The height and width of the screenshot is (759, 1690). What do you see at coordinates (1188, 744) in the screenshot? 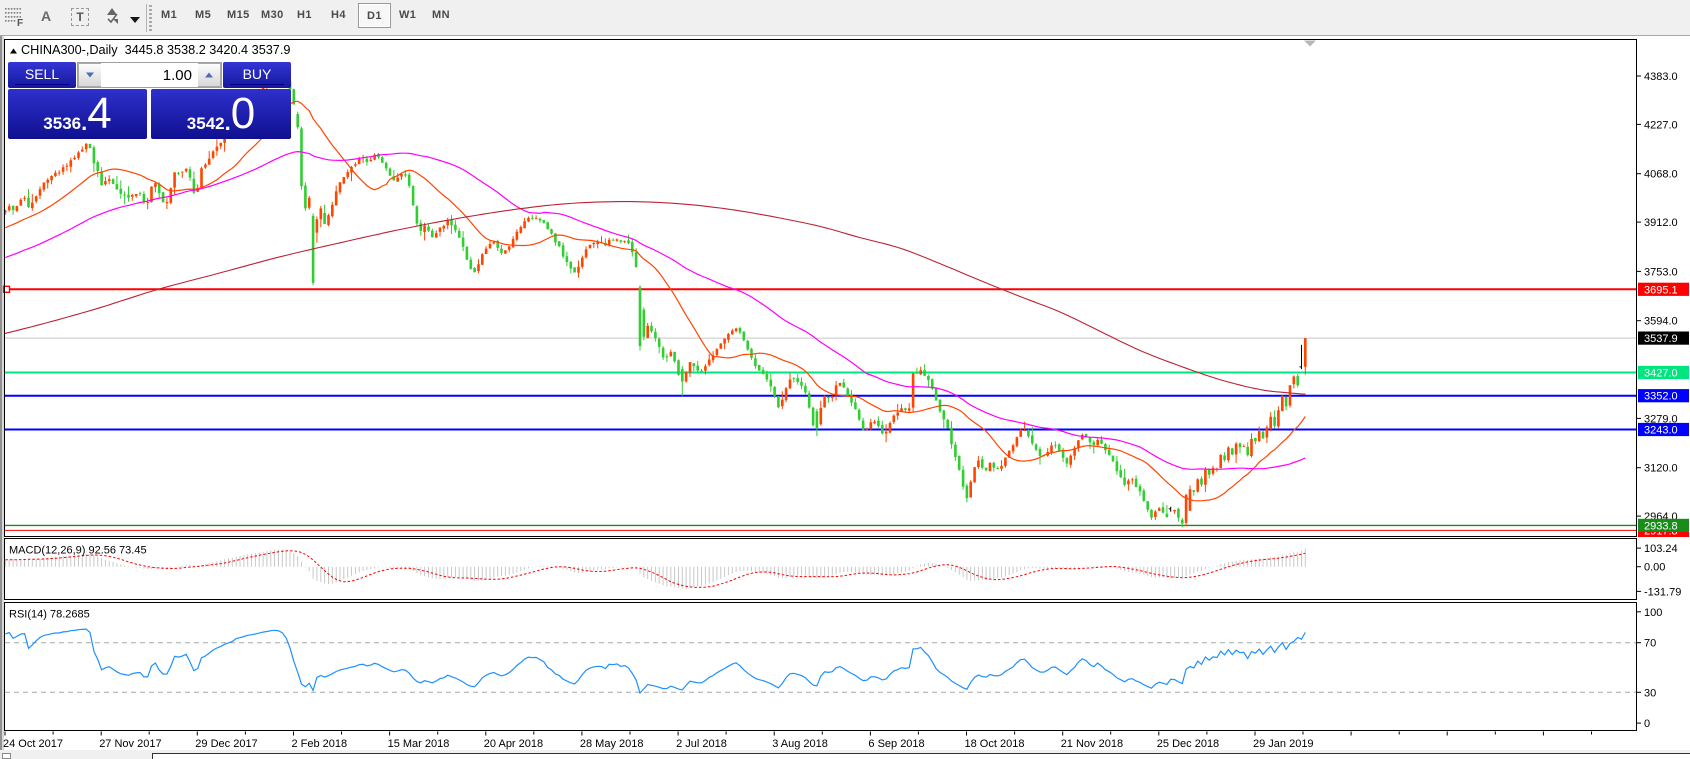
I see `svg-text: 25 Dec 2018` at bounding box center [1188, 744].